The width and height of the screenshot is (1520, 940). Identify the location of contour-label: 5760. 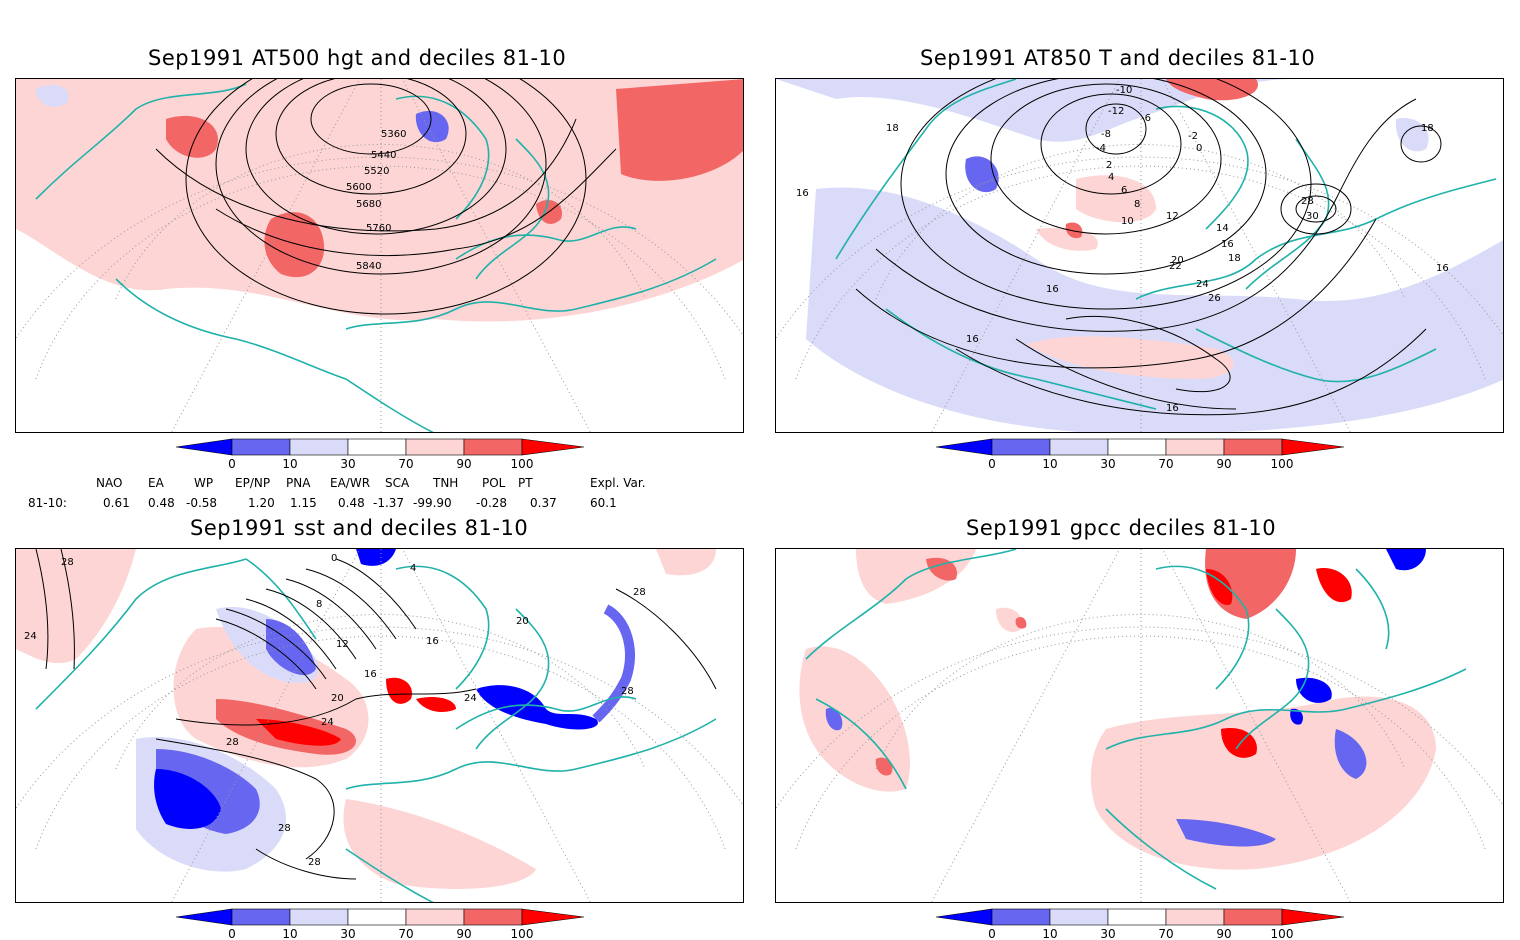
(378, 228).